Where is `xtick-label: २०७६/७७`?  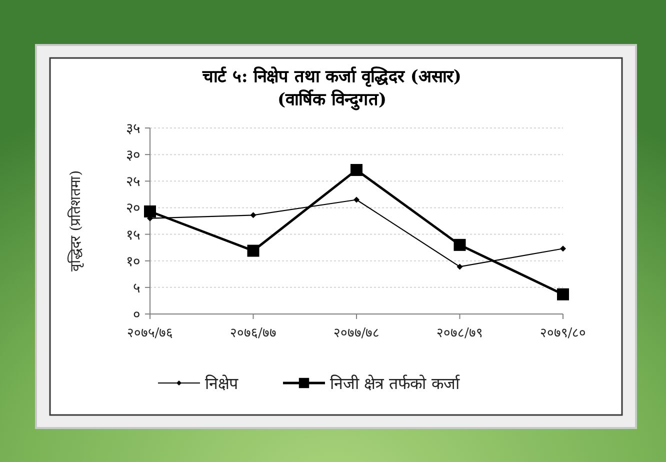
xtick-label: २०७६/७७ is located at coordinates (253, 333).